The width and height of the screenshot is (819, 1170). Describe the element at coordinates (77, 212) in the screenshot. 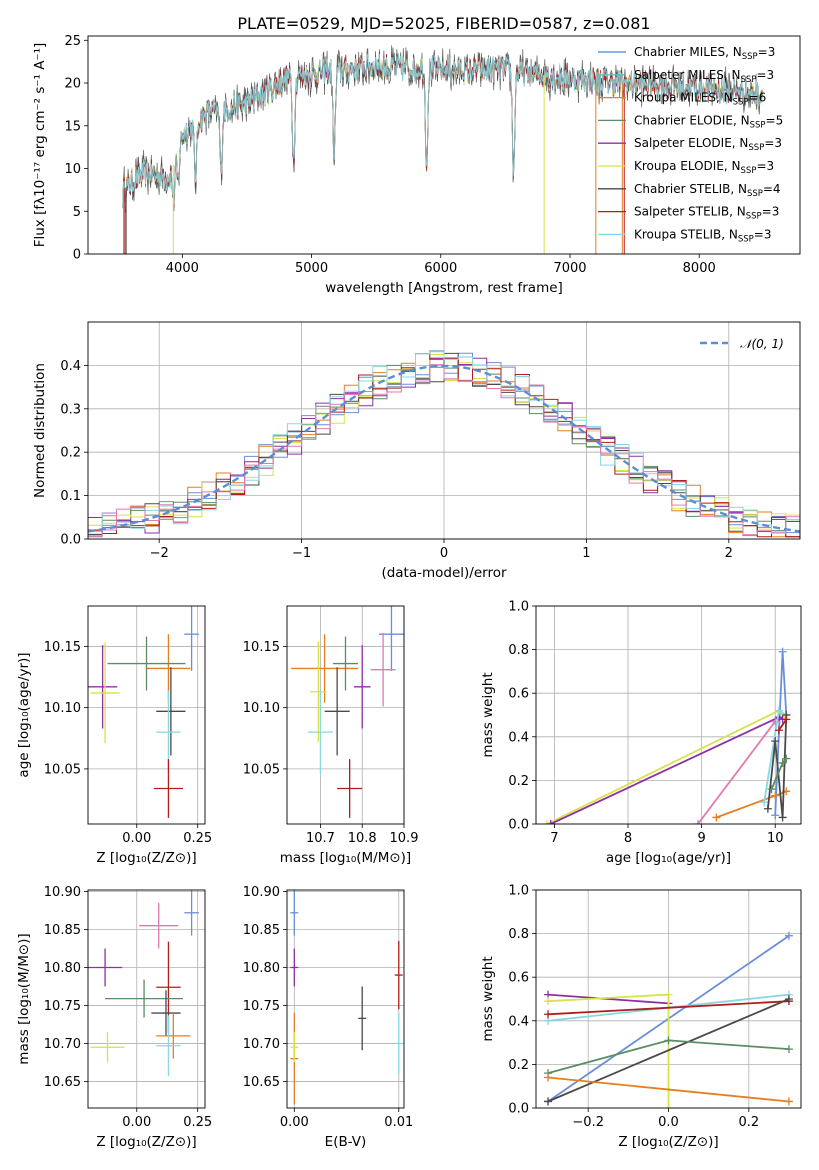

I see `y-tick-label: 5` at that location.